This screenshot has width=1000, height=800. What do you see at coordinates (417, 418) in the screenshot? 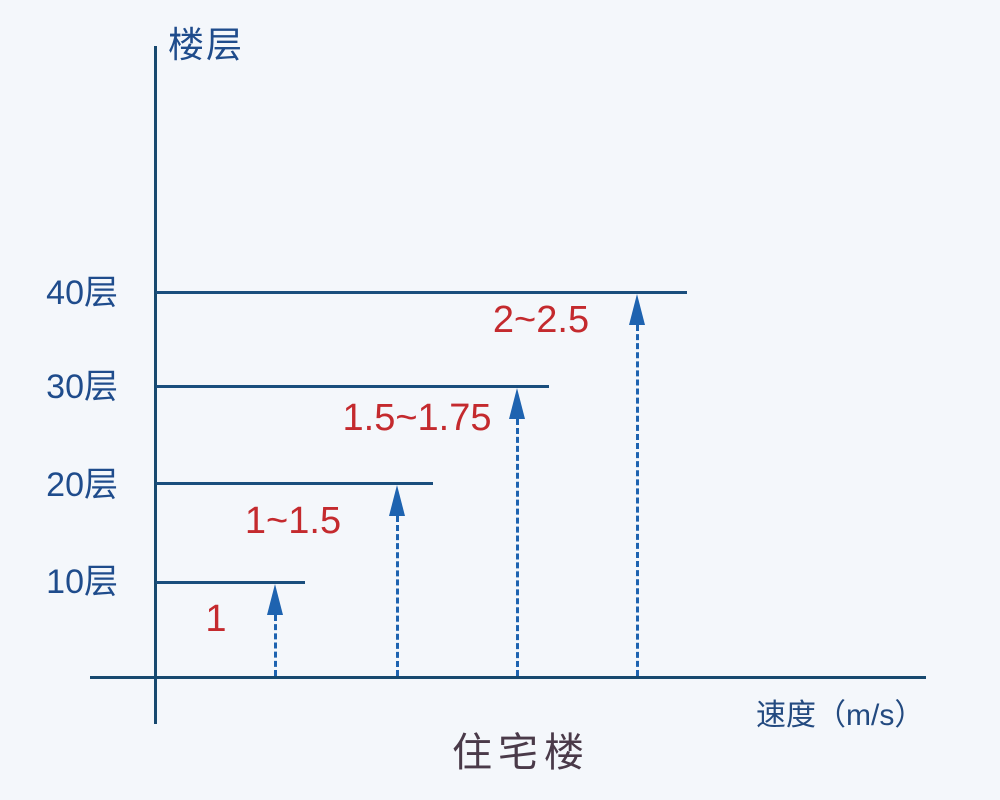
I see `speed-label-30: 1.5~1.75` at bounding box center [417, 418].